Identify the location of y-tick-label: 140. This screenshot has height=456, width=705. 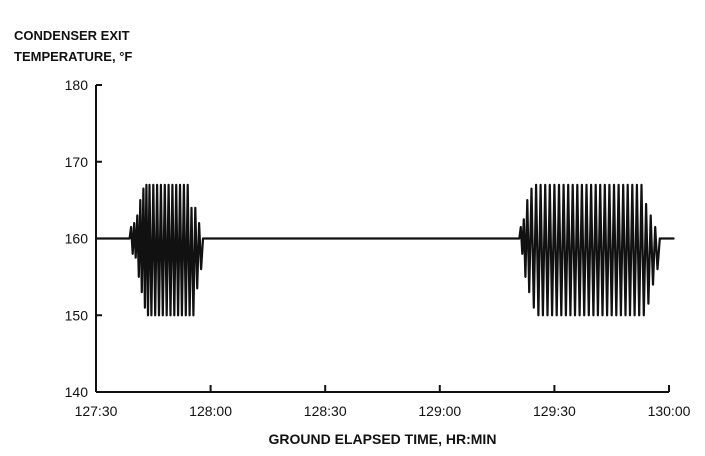
(77, 392).